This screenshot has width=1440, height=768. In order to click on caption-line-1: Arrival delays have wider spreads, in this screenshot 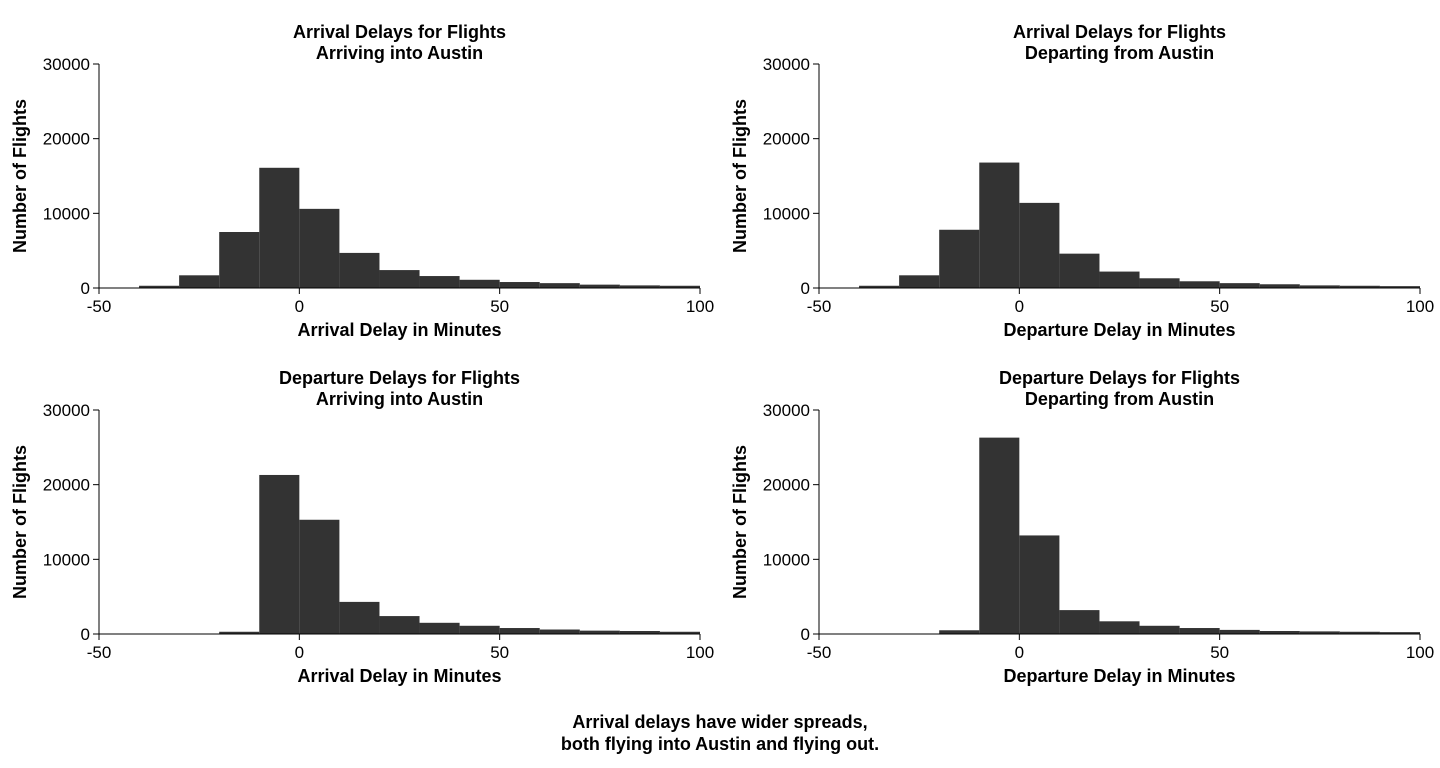, I will do `click(719, 722)`.